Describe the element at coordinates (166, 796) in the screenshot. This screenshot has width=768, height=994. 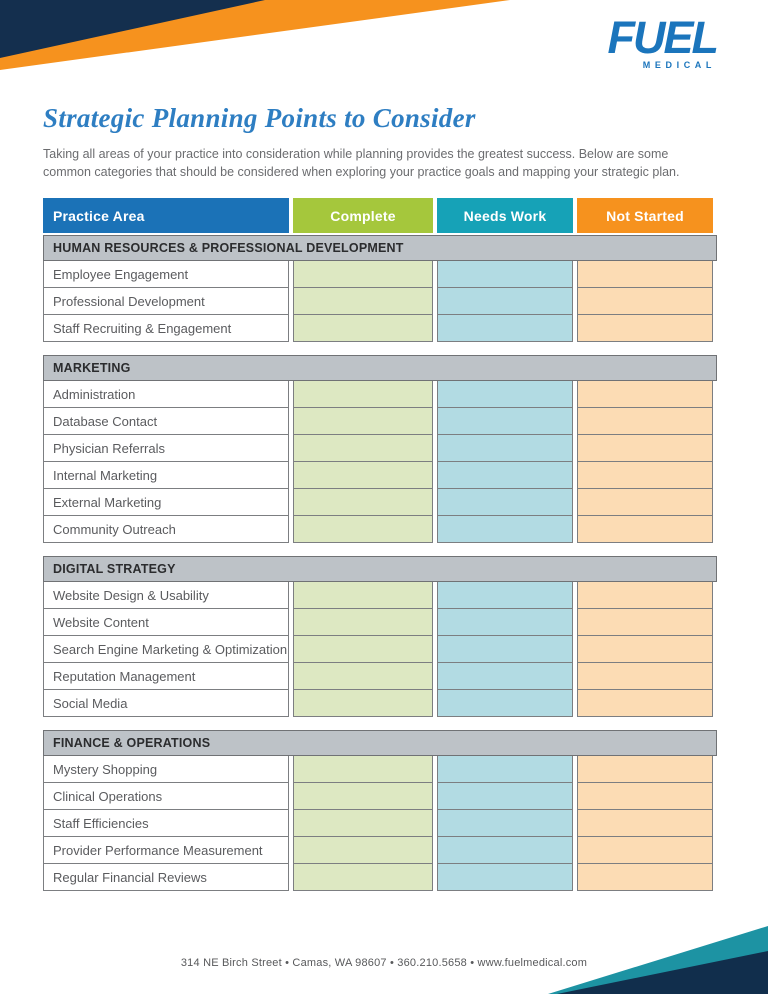
I see `row-label: Clinical Operations` at that location.